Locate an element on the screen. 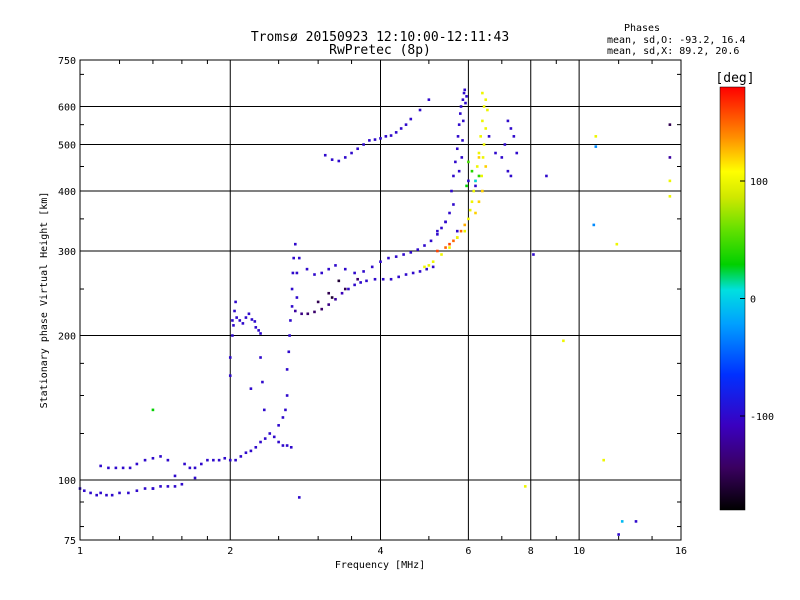 This screenshot has width=800, height=600. x-tick-label: 6 is located at coordinates (468, 551).